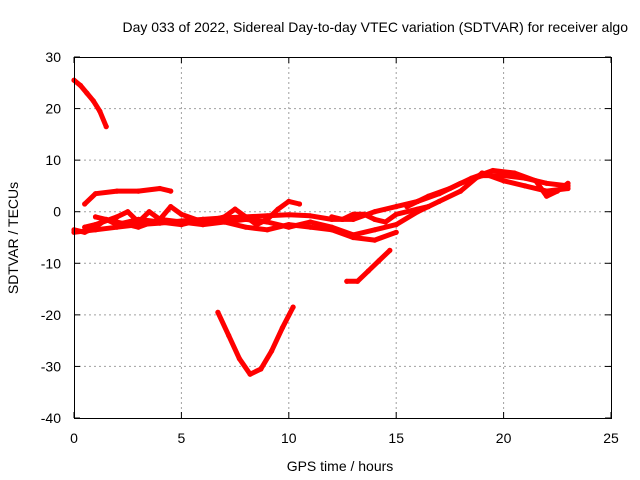 Image resolution: width=640 pixels, height=480 pixels. I want to click on x-tick-label: 10, so click(289, 438).